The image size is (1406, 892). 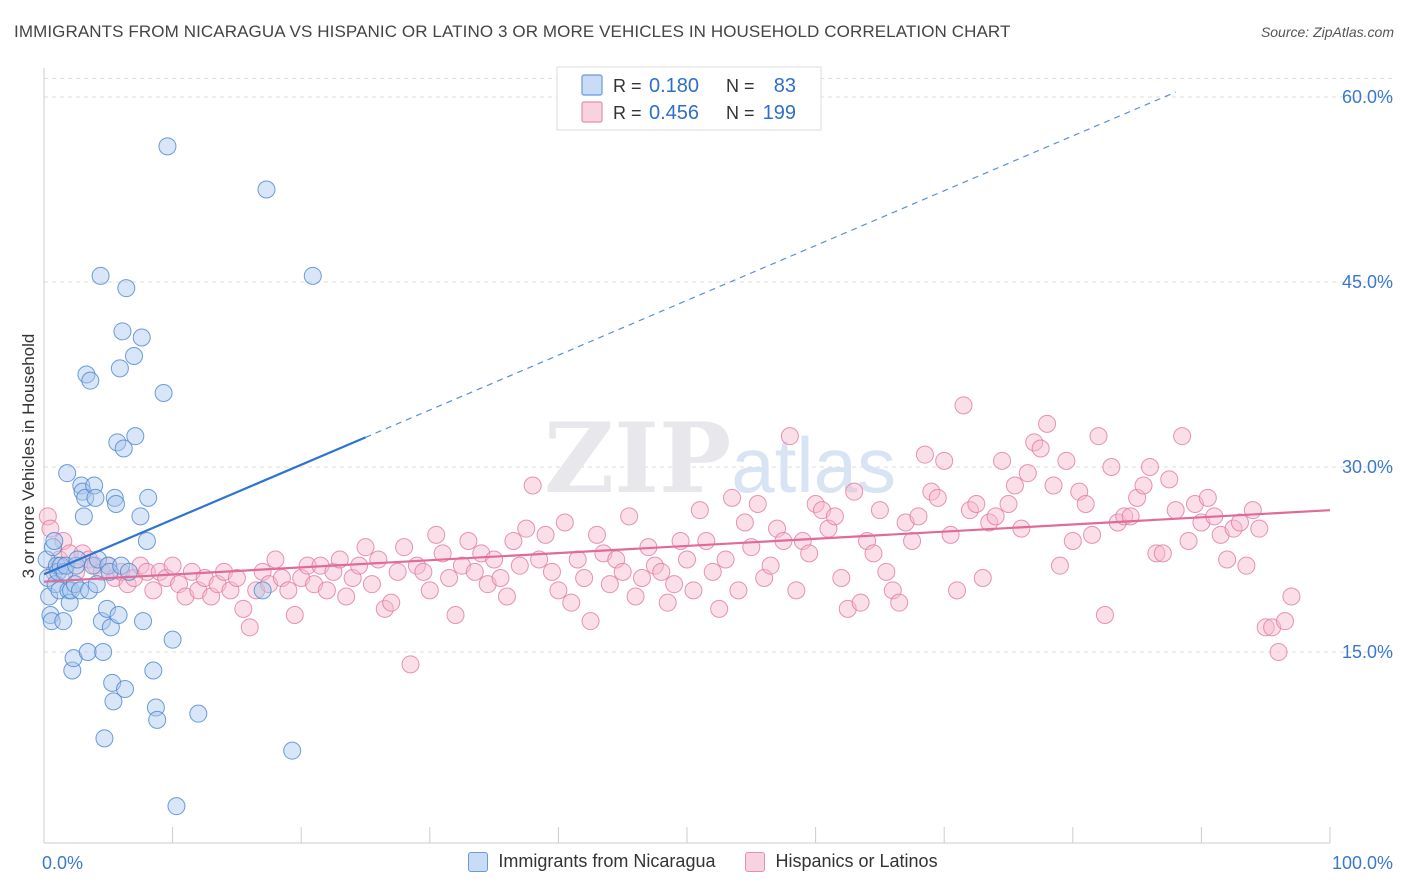 I want to click on stats-n-label: N =, so click(x=740, y=86).